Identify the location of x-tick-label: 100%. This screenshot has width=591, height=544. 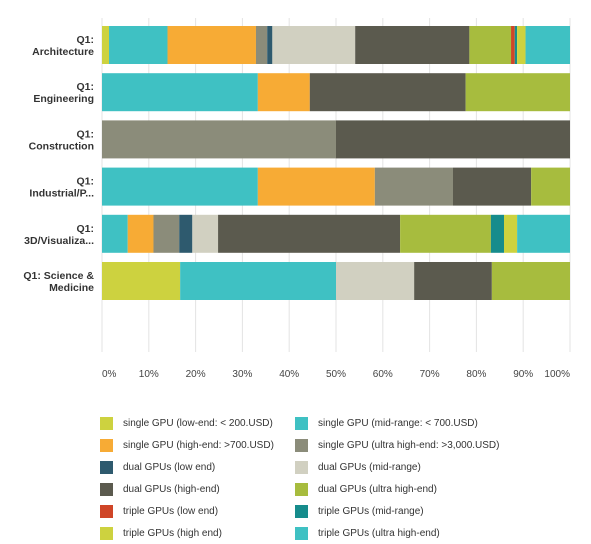
(557, 374).